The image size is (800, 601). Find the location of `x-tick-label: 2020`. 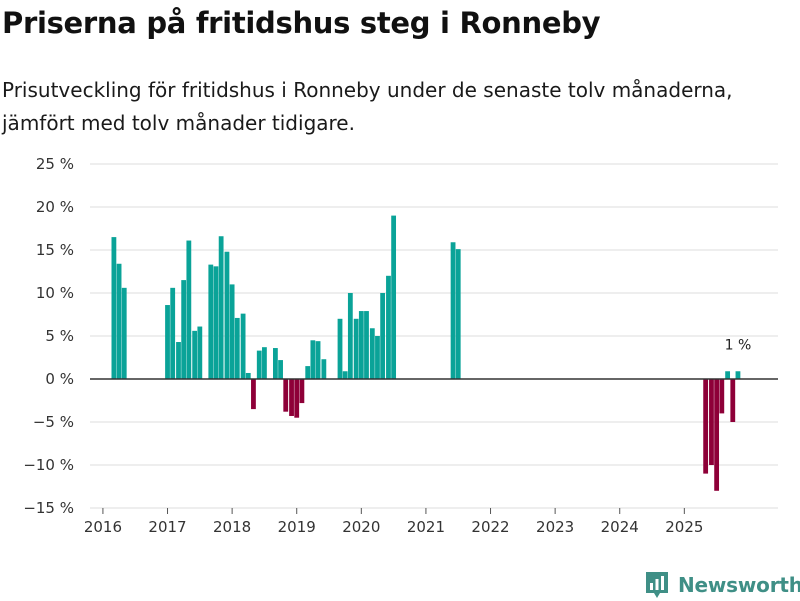

x-tick-label: 2020 is located at coordinates (361, 527).